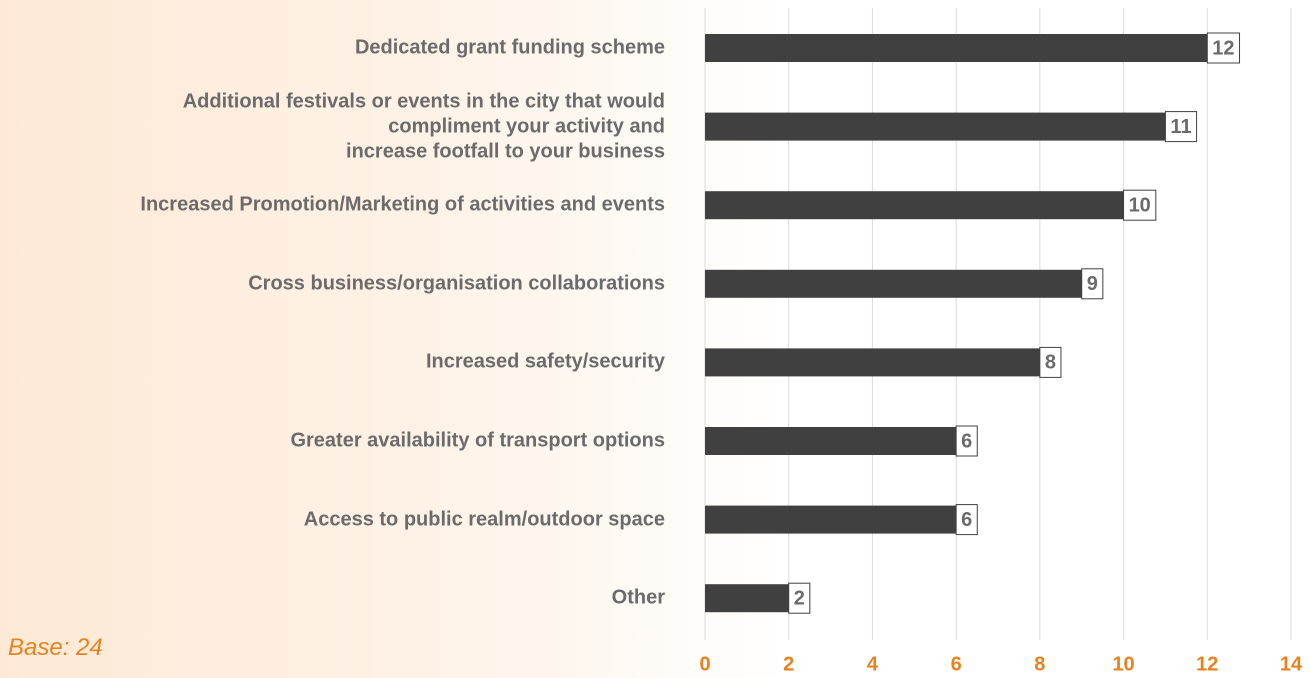 This screenshot has height=678, width=1310. What do you see at coordinates (484, 519) in the screenshot?
I see `category-label: Access to public realm/outdoor space` at bounding box center [484, 519].